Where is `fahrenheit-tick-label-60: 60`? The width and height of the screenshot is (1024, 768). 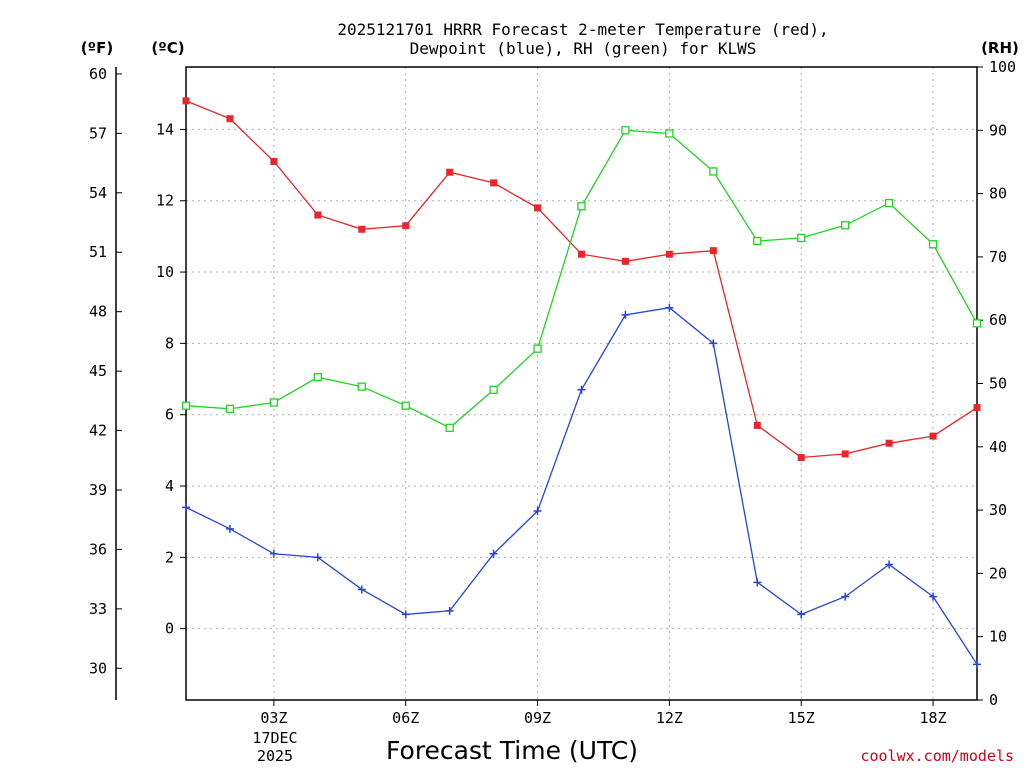 fahrenheit-tick-label-60: 60 is located at coordinates (98, 74).